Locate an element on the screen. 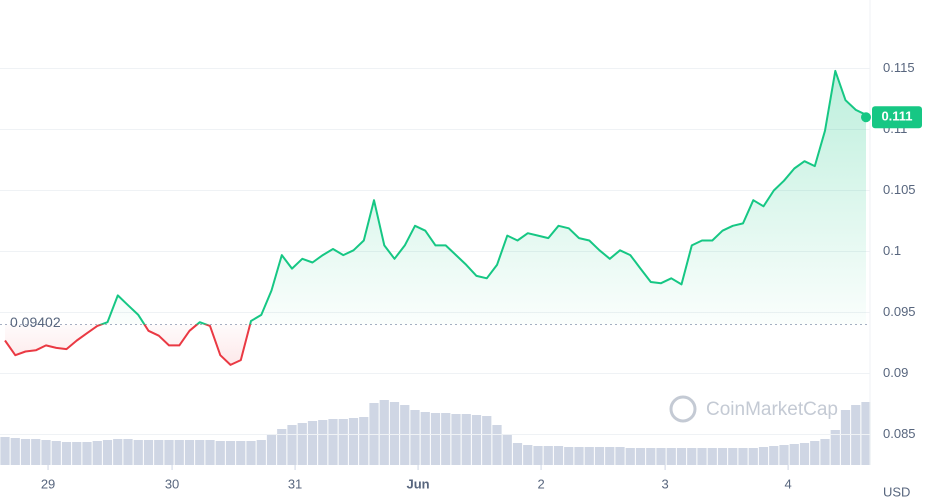 Image resolution: width=931 pixels, height=504 pixels. volume-layer is located at coordinates (435, 432).